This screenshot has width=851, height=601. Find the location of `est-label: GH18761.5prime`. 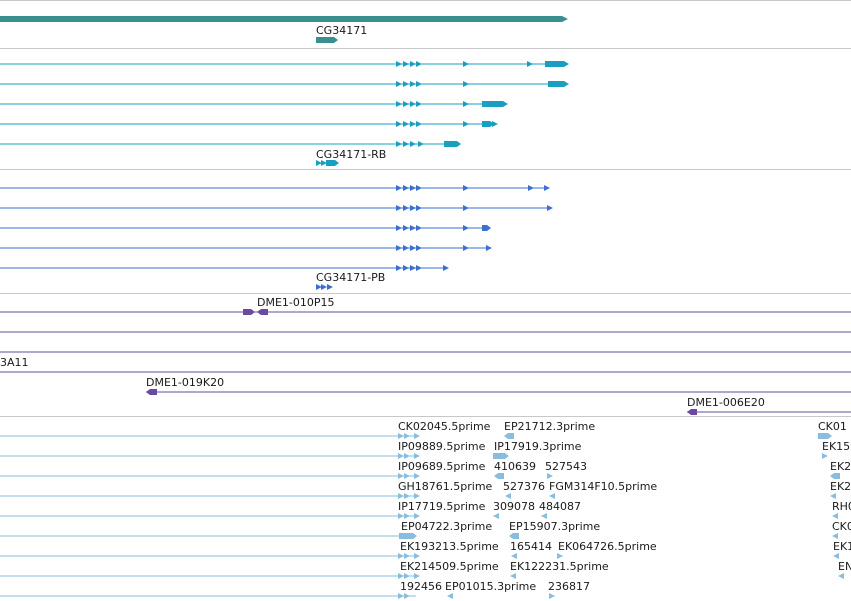

est-label: GH18761.5prime is located at coordinates (445, 486).